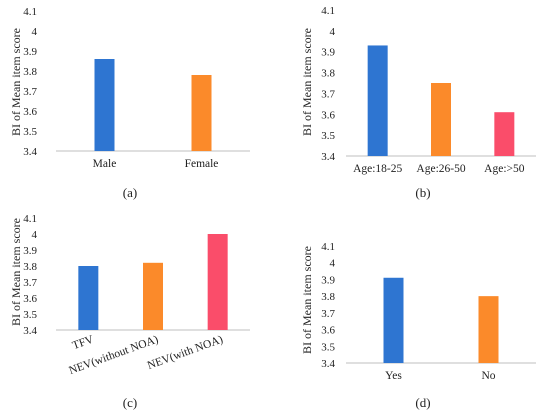  Describe the element at coordinates (440, 169) in the screenshot. I see `x-tick-label-b-1: Age:26-50` at that location.